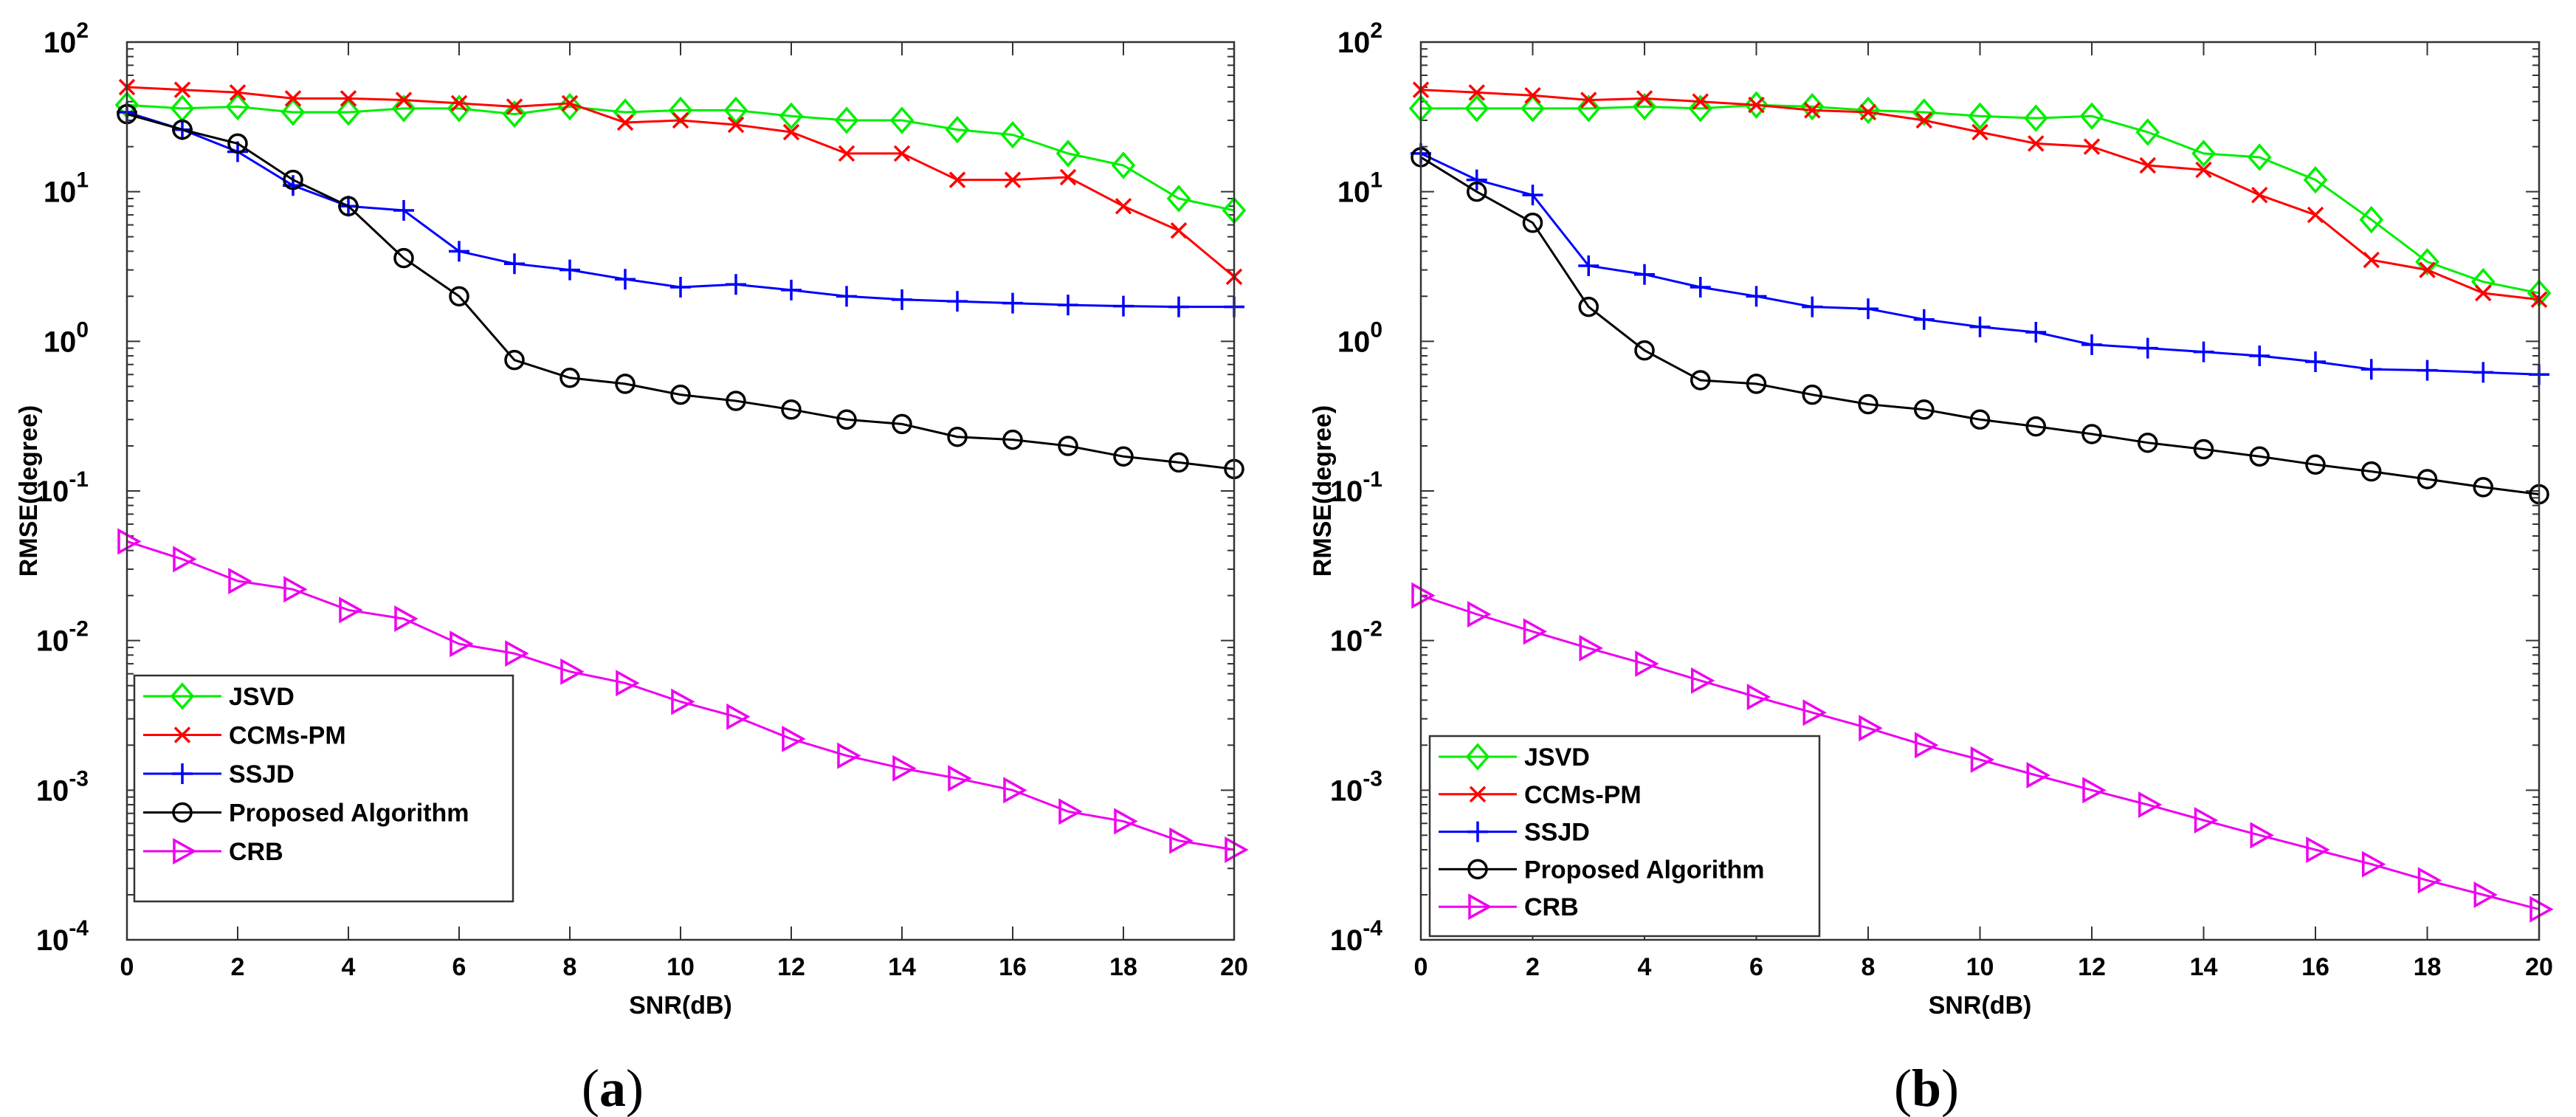  Describe the element at coordinates (459, 967) in the screenshot. I see `x-tick-label: 6` at that location.